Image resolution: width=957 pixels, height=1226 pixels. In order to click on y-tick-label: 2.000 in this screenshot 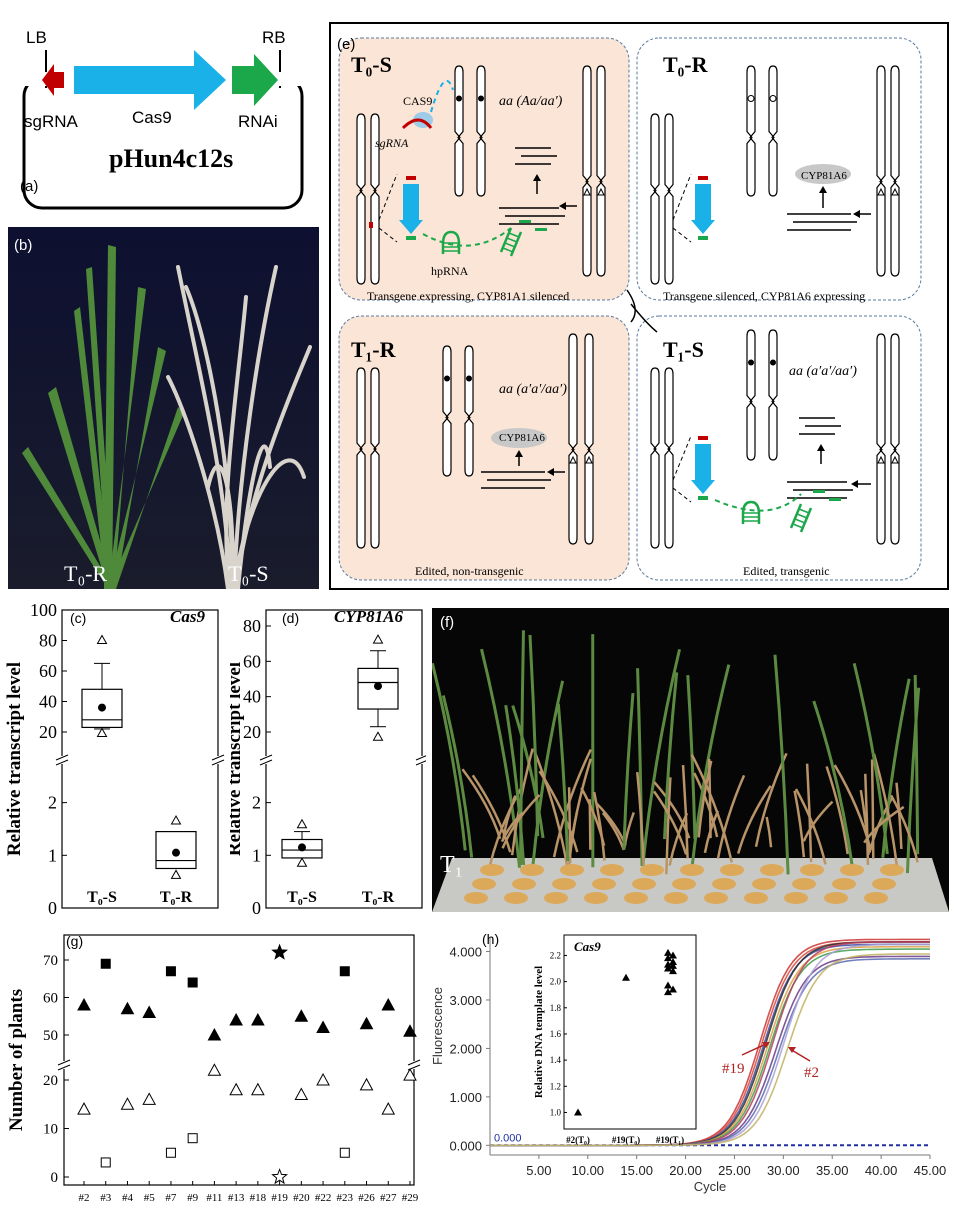, I will do `click(465, 1048)`.